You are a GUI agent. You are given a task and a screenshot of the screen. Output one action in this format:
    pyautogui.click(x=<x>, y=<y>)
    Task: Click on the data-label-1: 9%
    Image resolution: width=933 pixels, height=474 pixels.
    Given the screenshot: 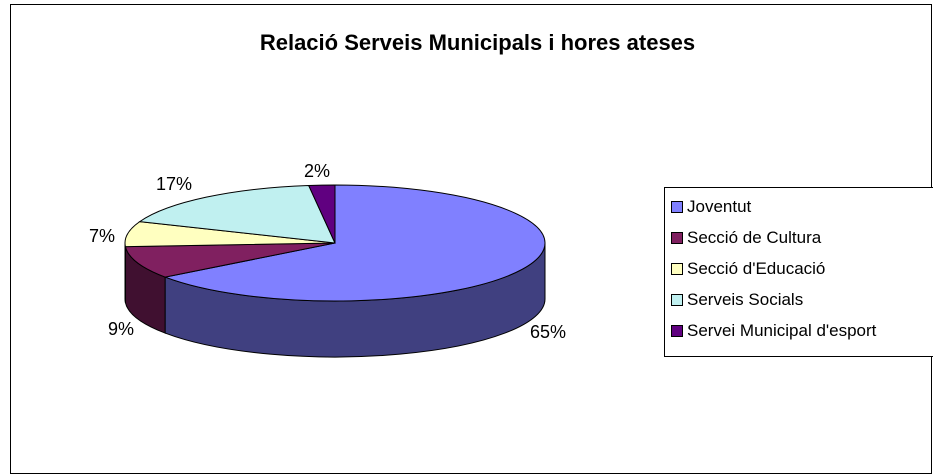 What is the action you would take?
    pyautogui.click(x=121, y=329)
    